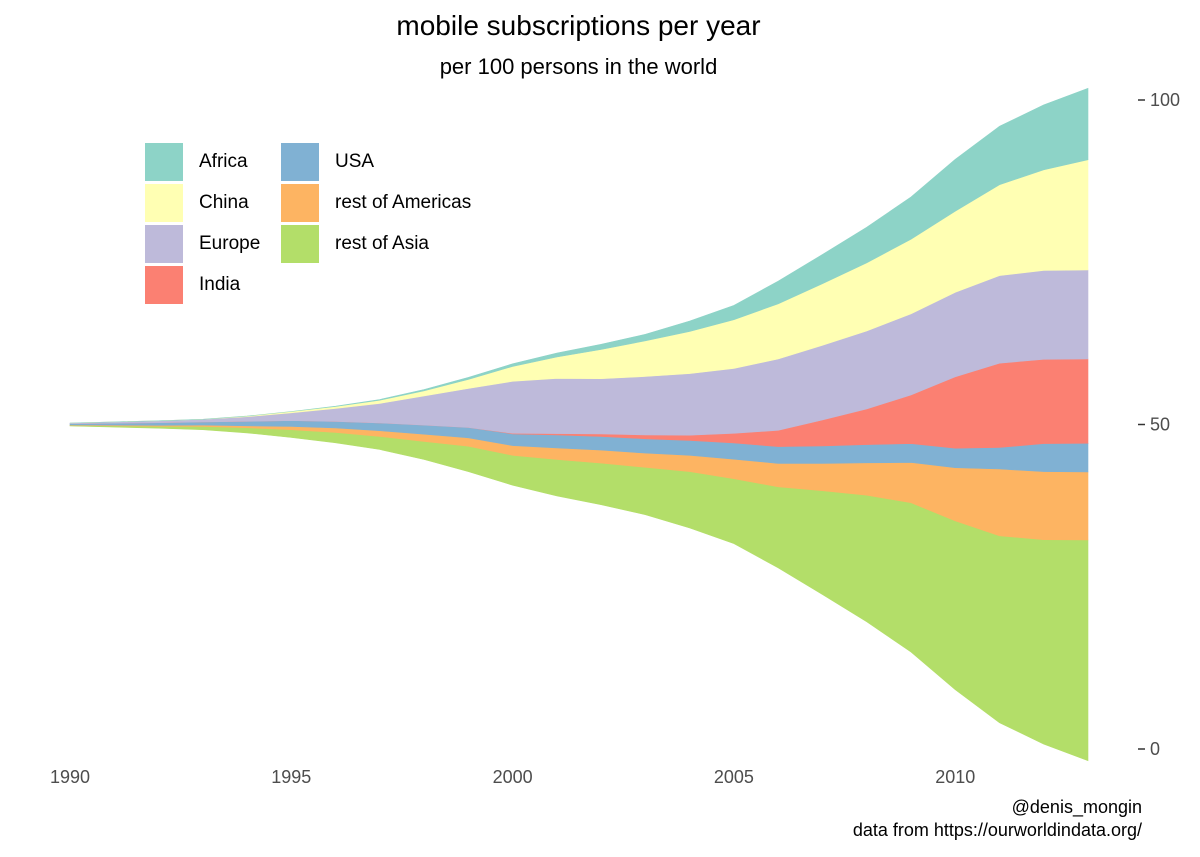  Describe the element at coordinates (382, 243) in the screenshot. I see `legend-label: rest of Asia` at that location.